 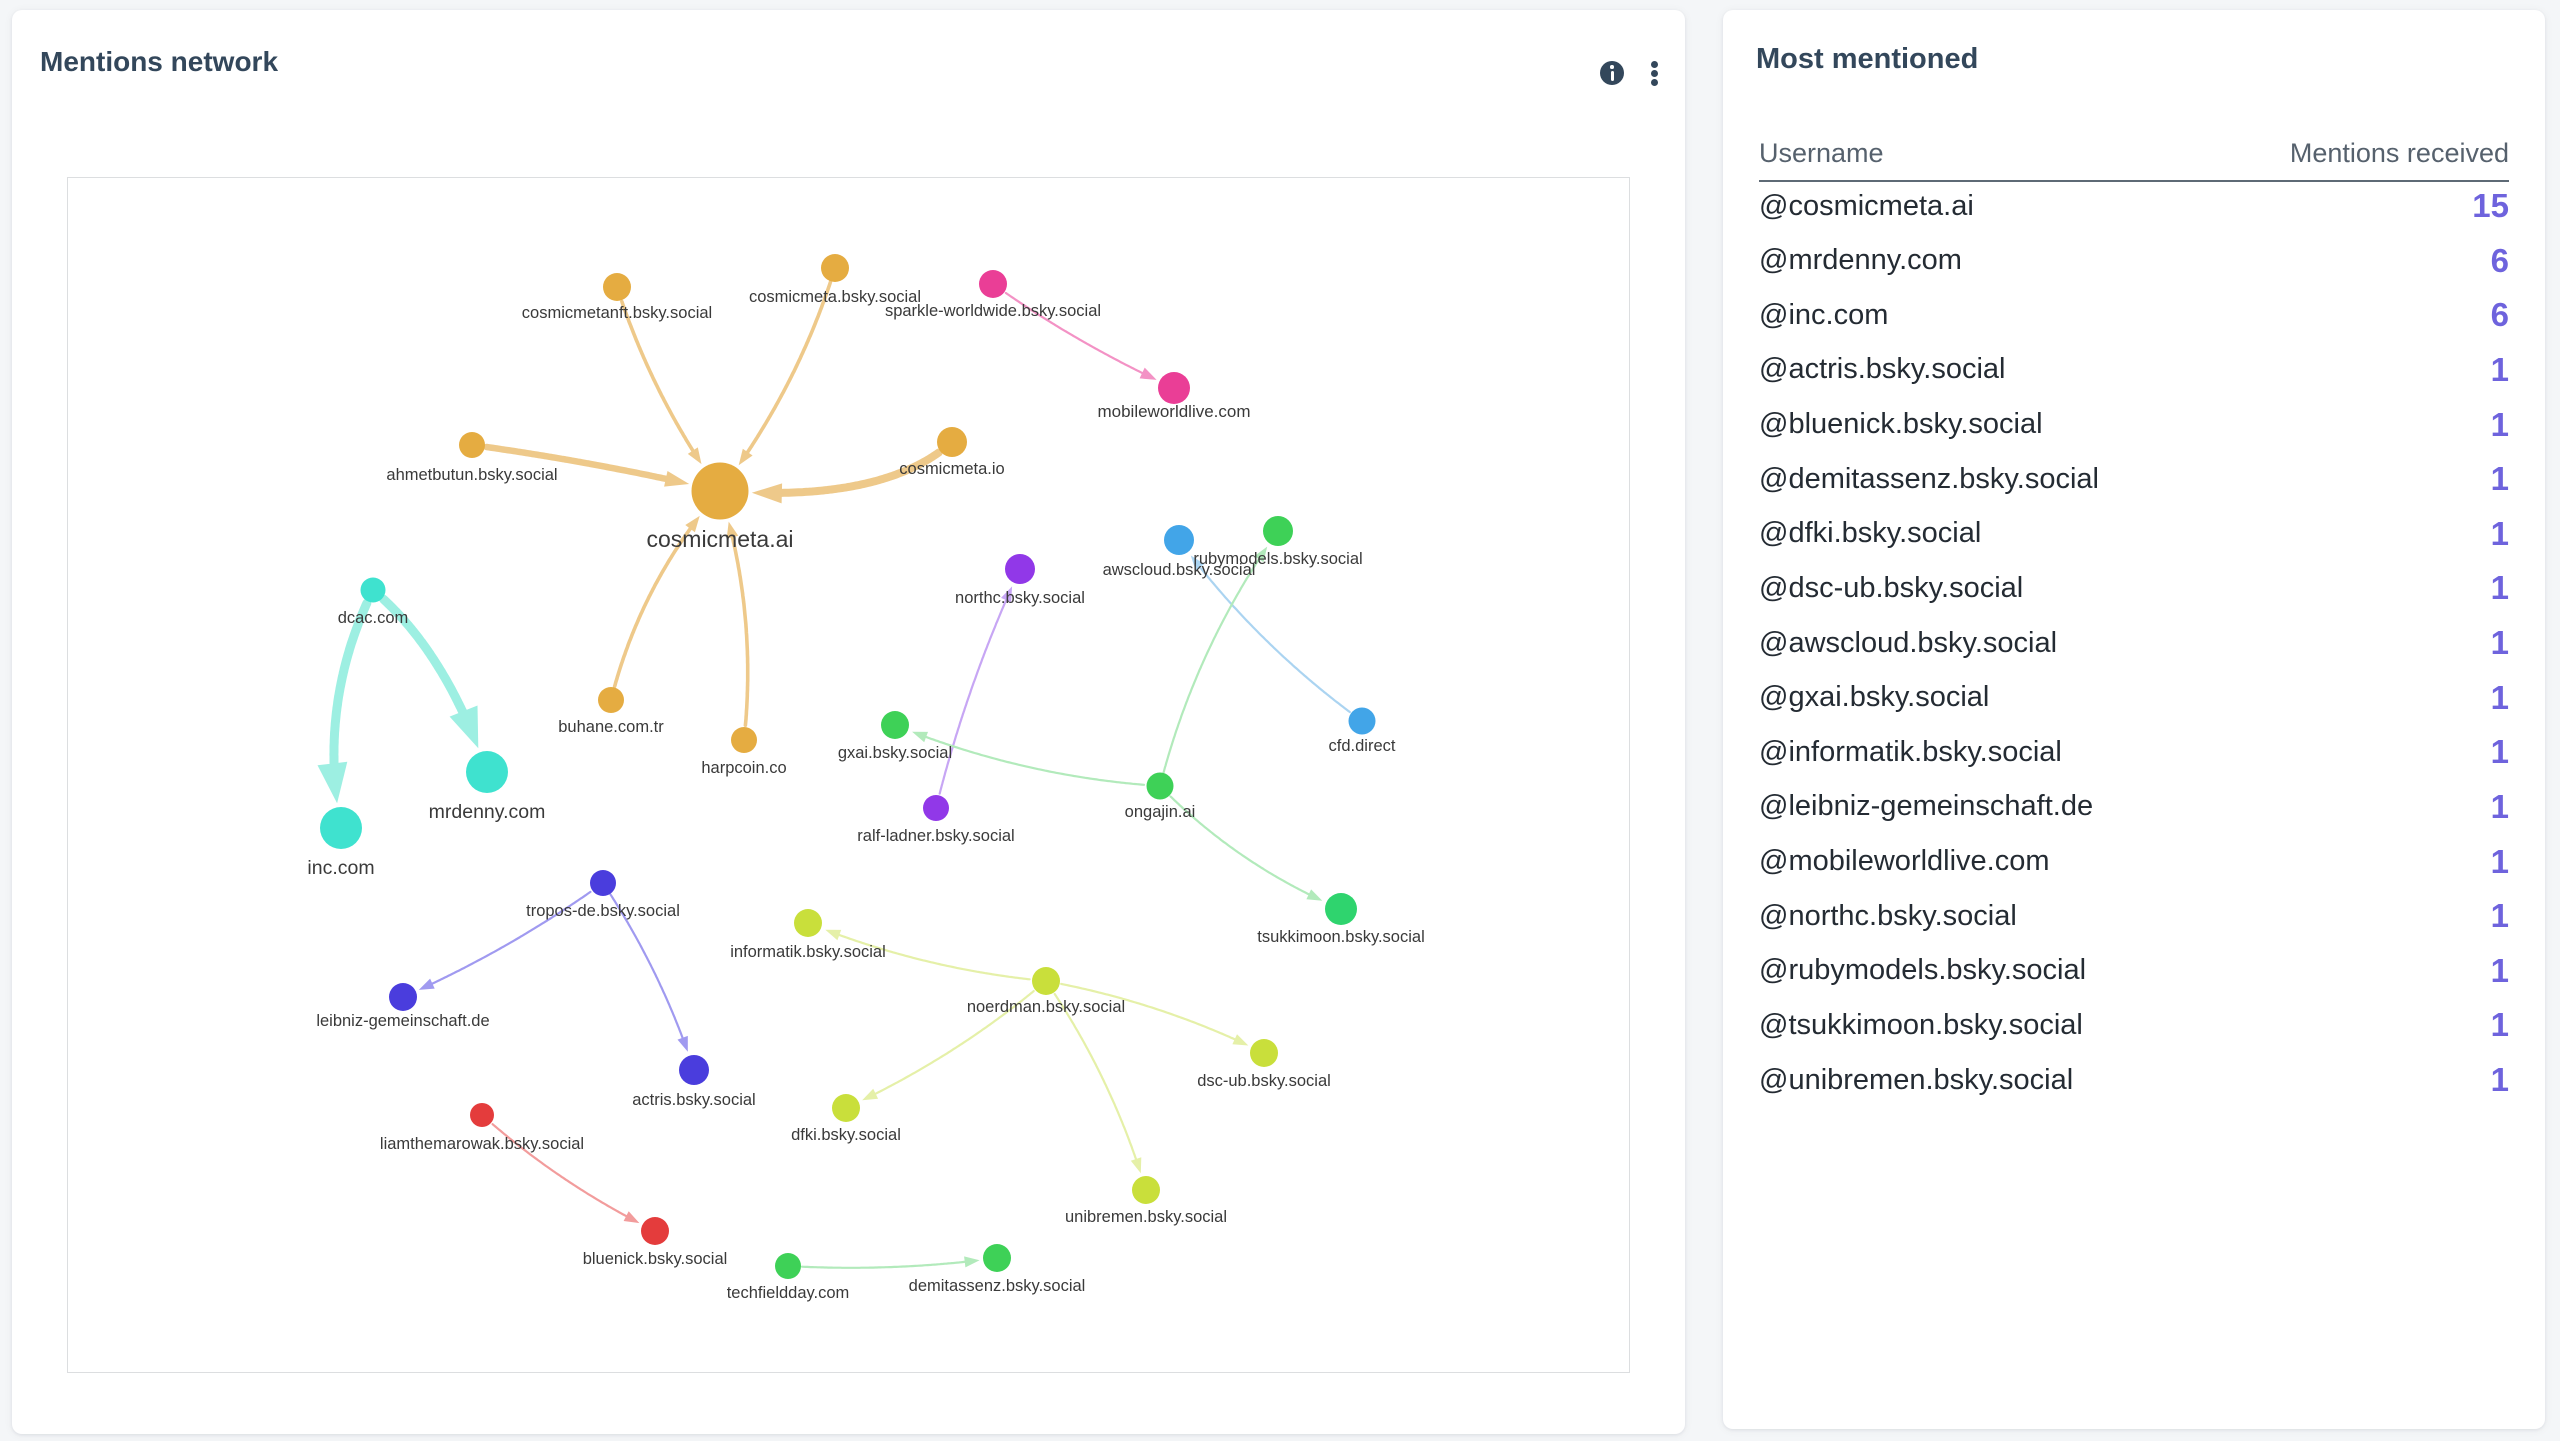 What do you see at coordinates (1341, 937) in the screenshot?
I see `svg-text: tsukkimoon.bsky.social` at bounding box center [1341, 937].